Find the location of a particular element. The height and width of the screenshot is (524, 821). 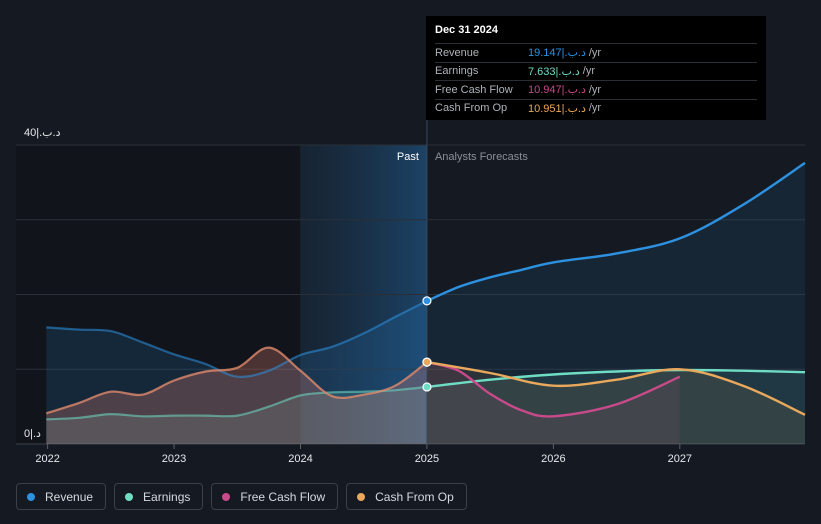

y-axis-bottom-label: 0|.ﺩ is located at coordinates (32, 434).